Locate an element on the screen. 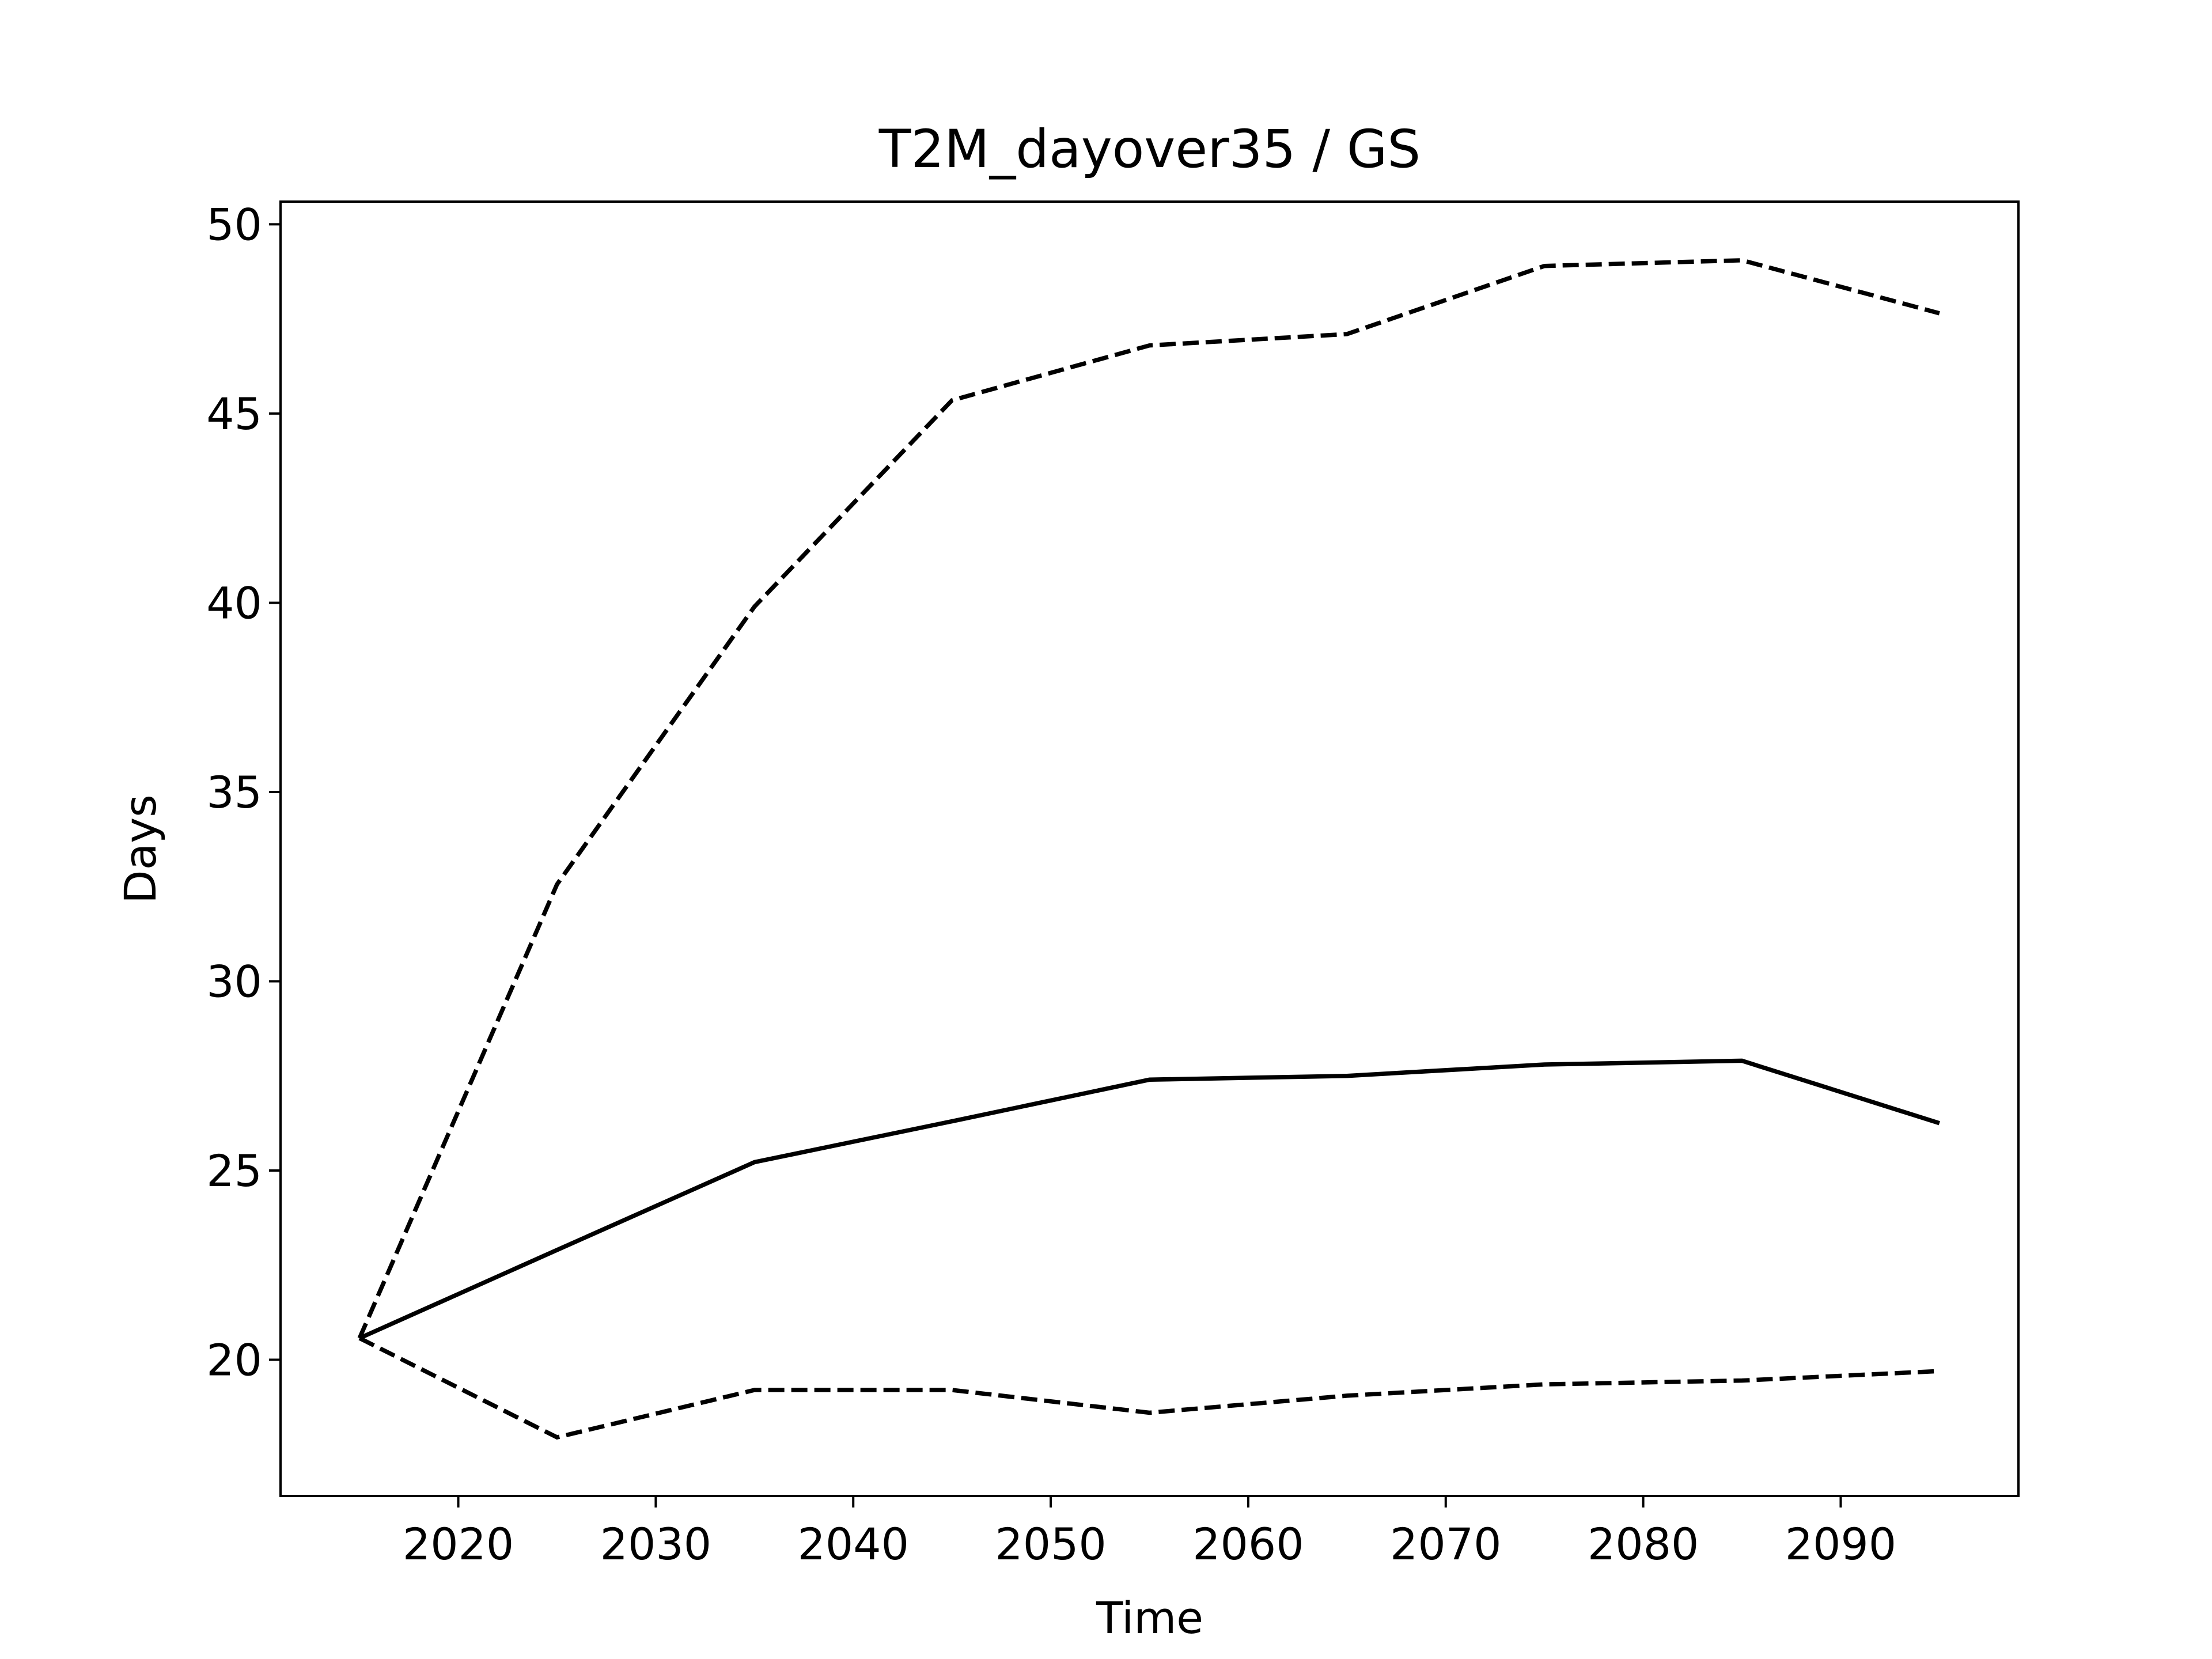 The height and width of the screenshot is (1659, 2212). y-tick-label: 45 is located at coordinates (234, 414).